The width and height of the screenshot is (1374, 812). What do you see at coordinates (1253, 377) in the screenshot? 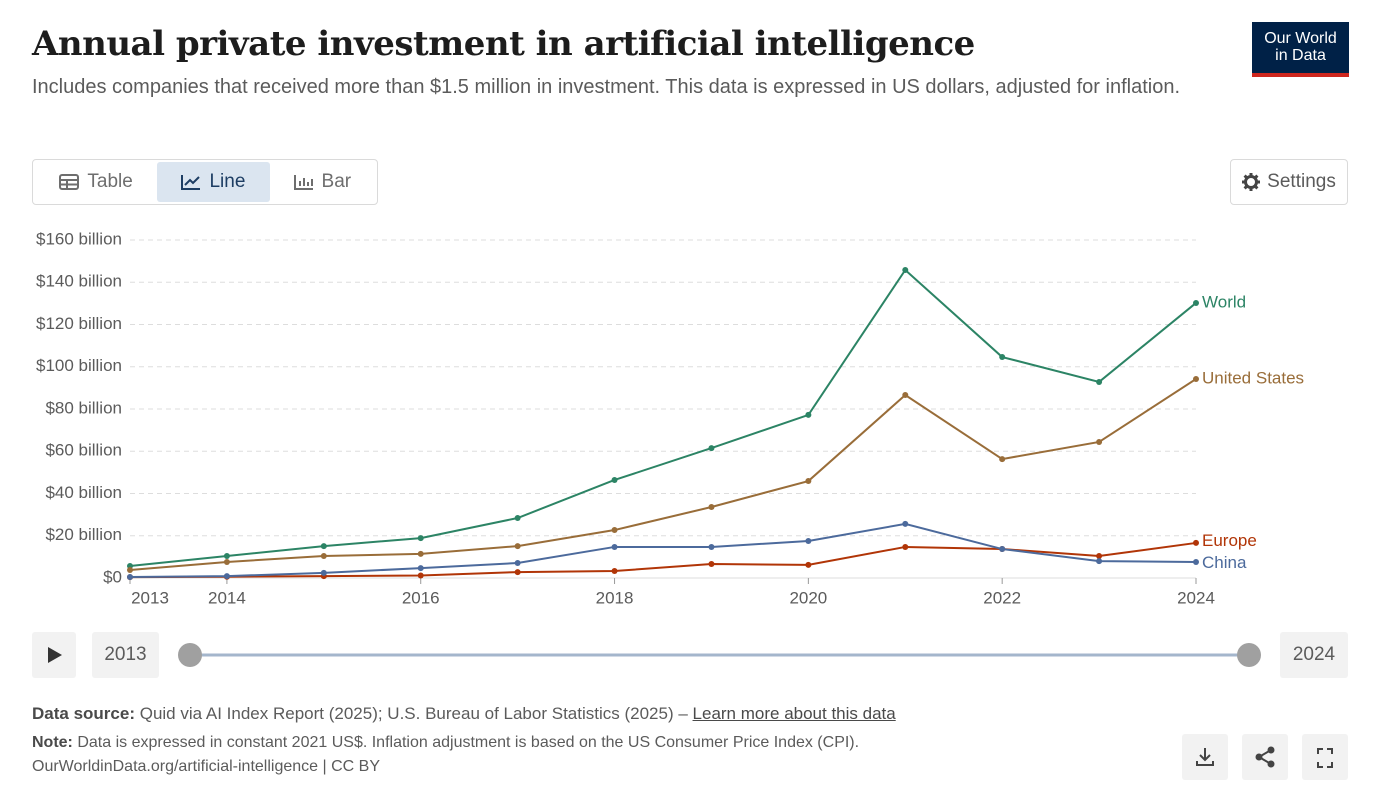
I see `legend-label: United States` at bounding box center [1253, 377].